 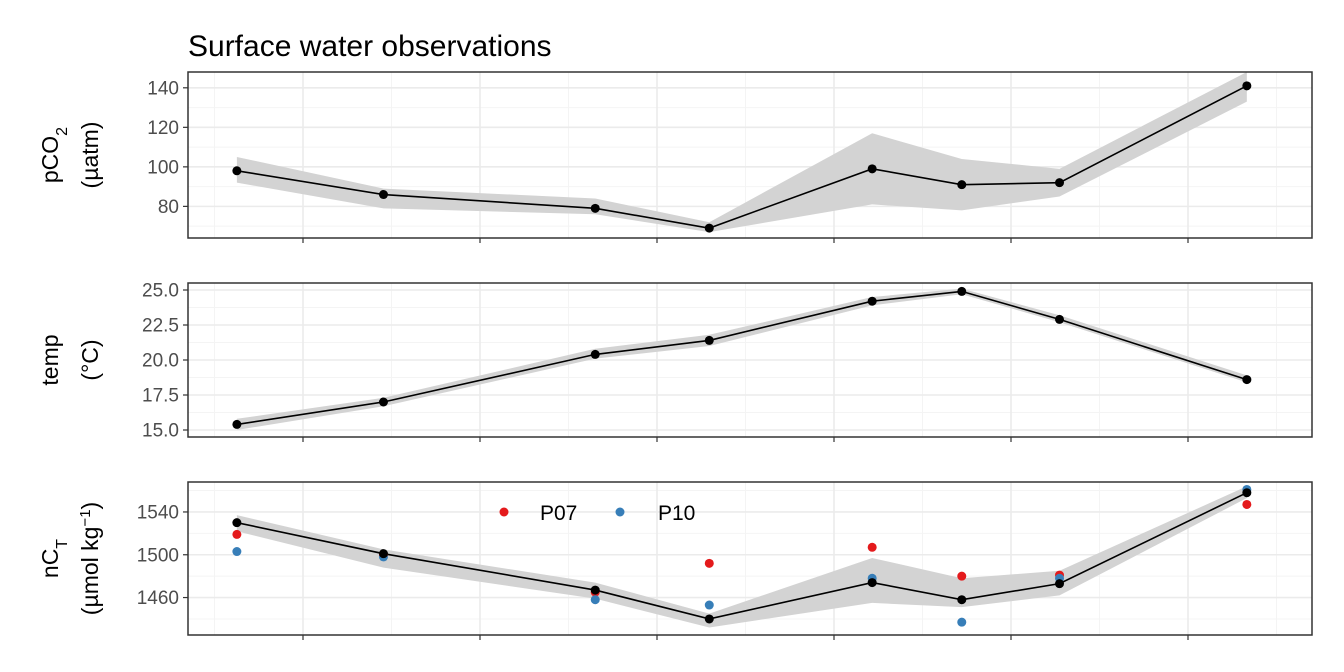 I want to click on y-tick-label: 120, so click(x=163, y=128).